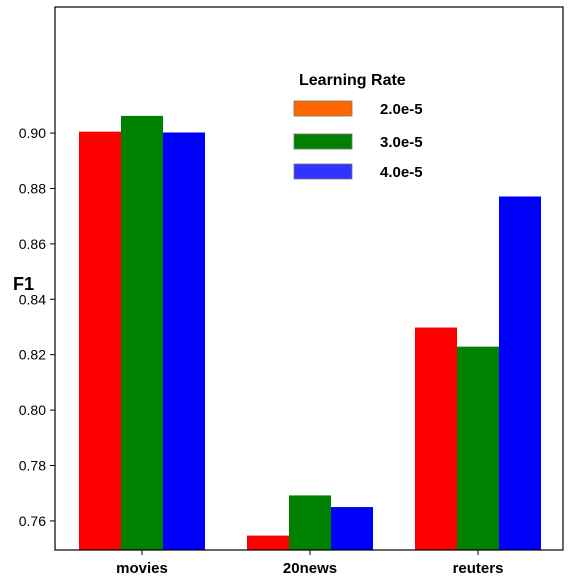  What do you see at coordinates (142, 332) in the screenshot?
I see `bar-movies-3.0e-5` at bounding box center [142, 332].